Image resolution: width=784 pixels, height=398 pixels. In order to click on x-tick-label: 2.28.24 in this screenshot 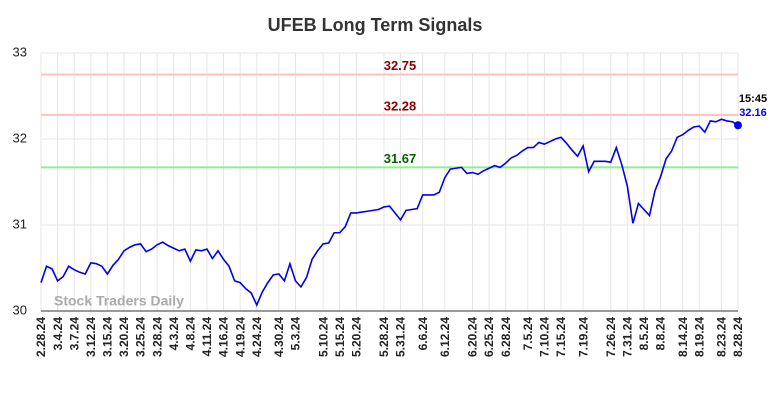, I will do `click(41, 337)`.